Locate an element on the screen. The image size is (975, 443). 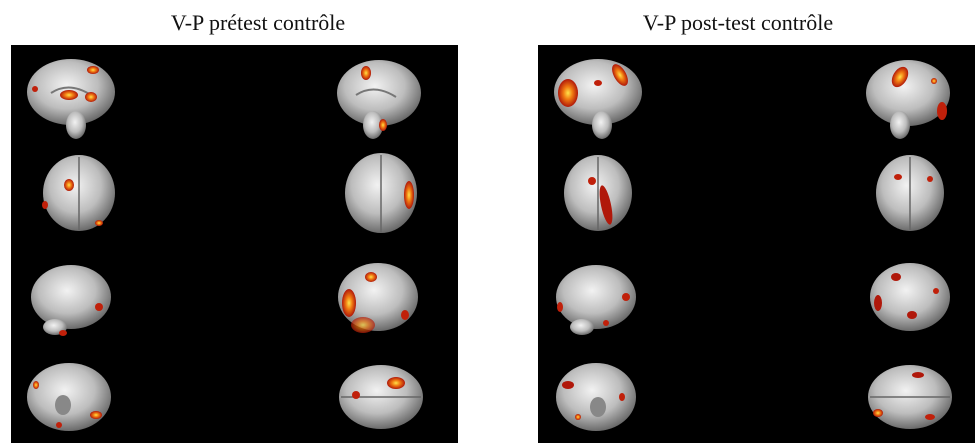
panel-title-pretest: V-P prétest contrôle is located at coordinates (258, 22).